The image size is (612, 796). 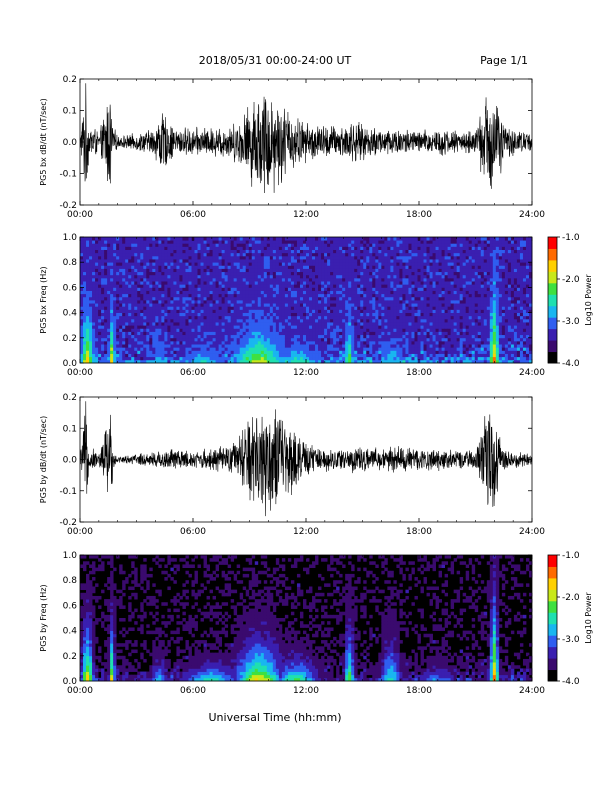 What do you see at coordinates (43, 299) in the screenshot?
I see `y-axis-title: PG5 bx Freq (Hz)` at bounding box center [43, 299].